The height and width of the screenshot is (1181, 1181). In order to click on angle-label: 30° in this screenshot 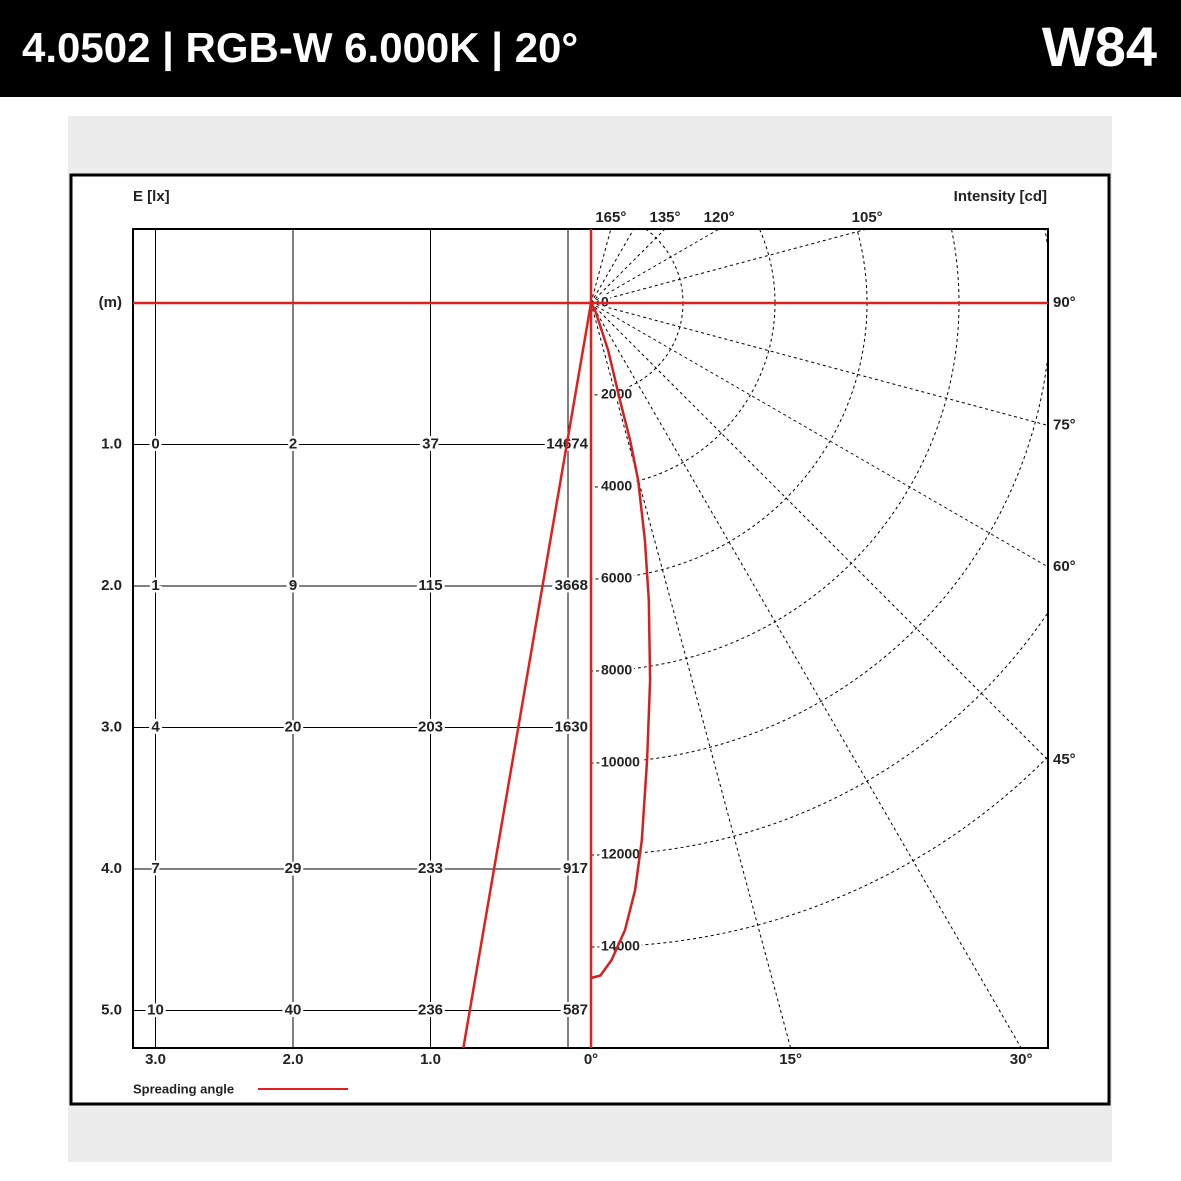, I will do `click(1021, 1059)`.